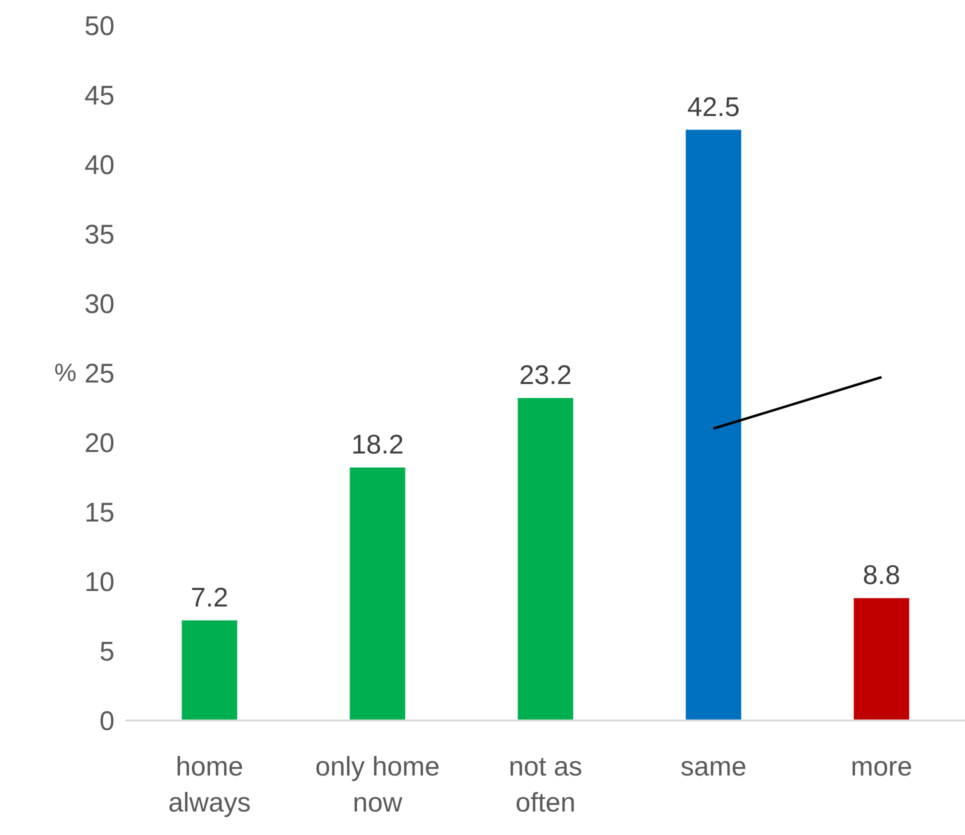 The width and height of the screenshot is (965, 835). Describe the element at coordinates (99, 373) in the screenshot. I see `y-tick-label: 25` at that location.